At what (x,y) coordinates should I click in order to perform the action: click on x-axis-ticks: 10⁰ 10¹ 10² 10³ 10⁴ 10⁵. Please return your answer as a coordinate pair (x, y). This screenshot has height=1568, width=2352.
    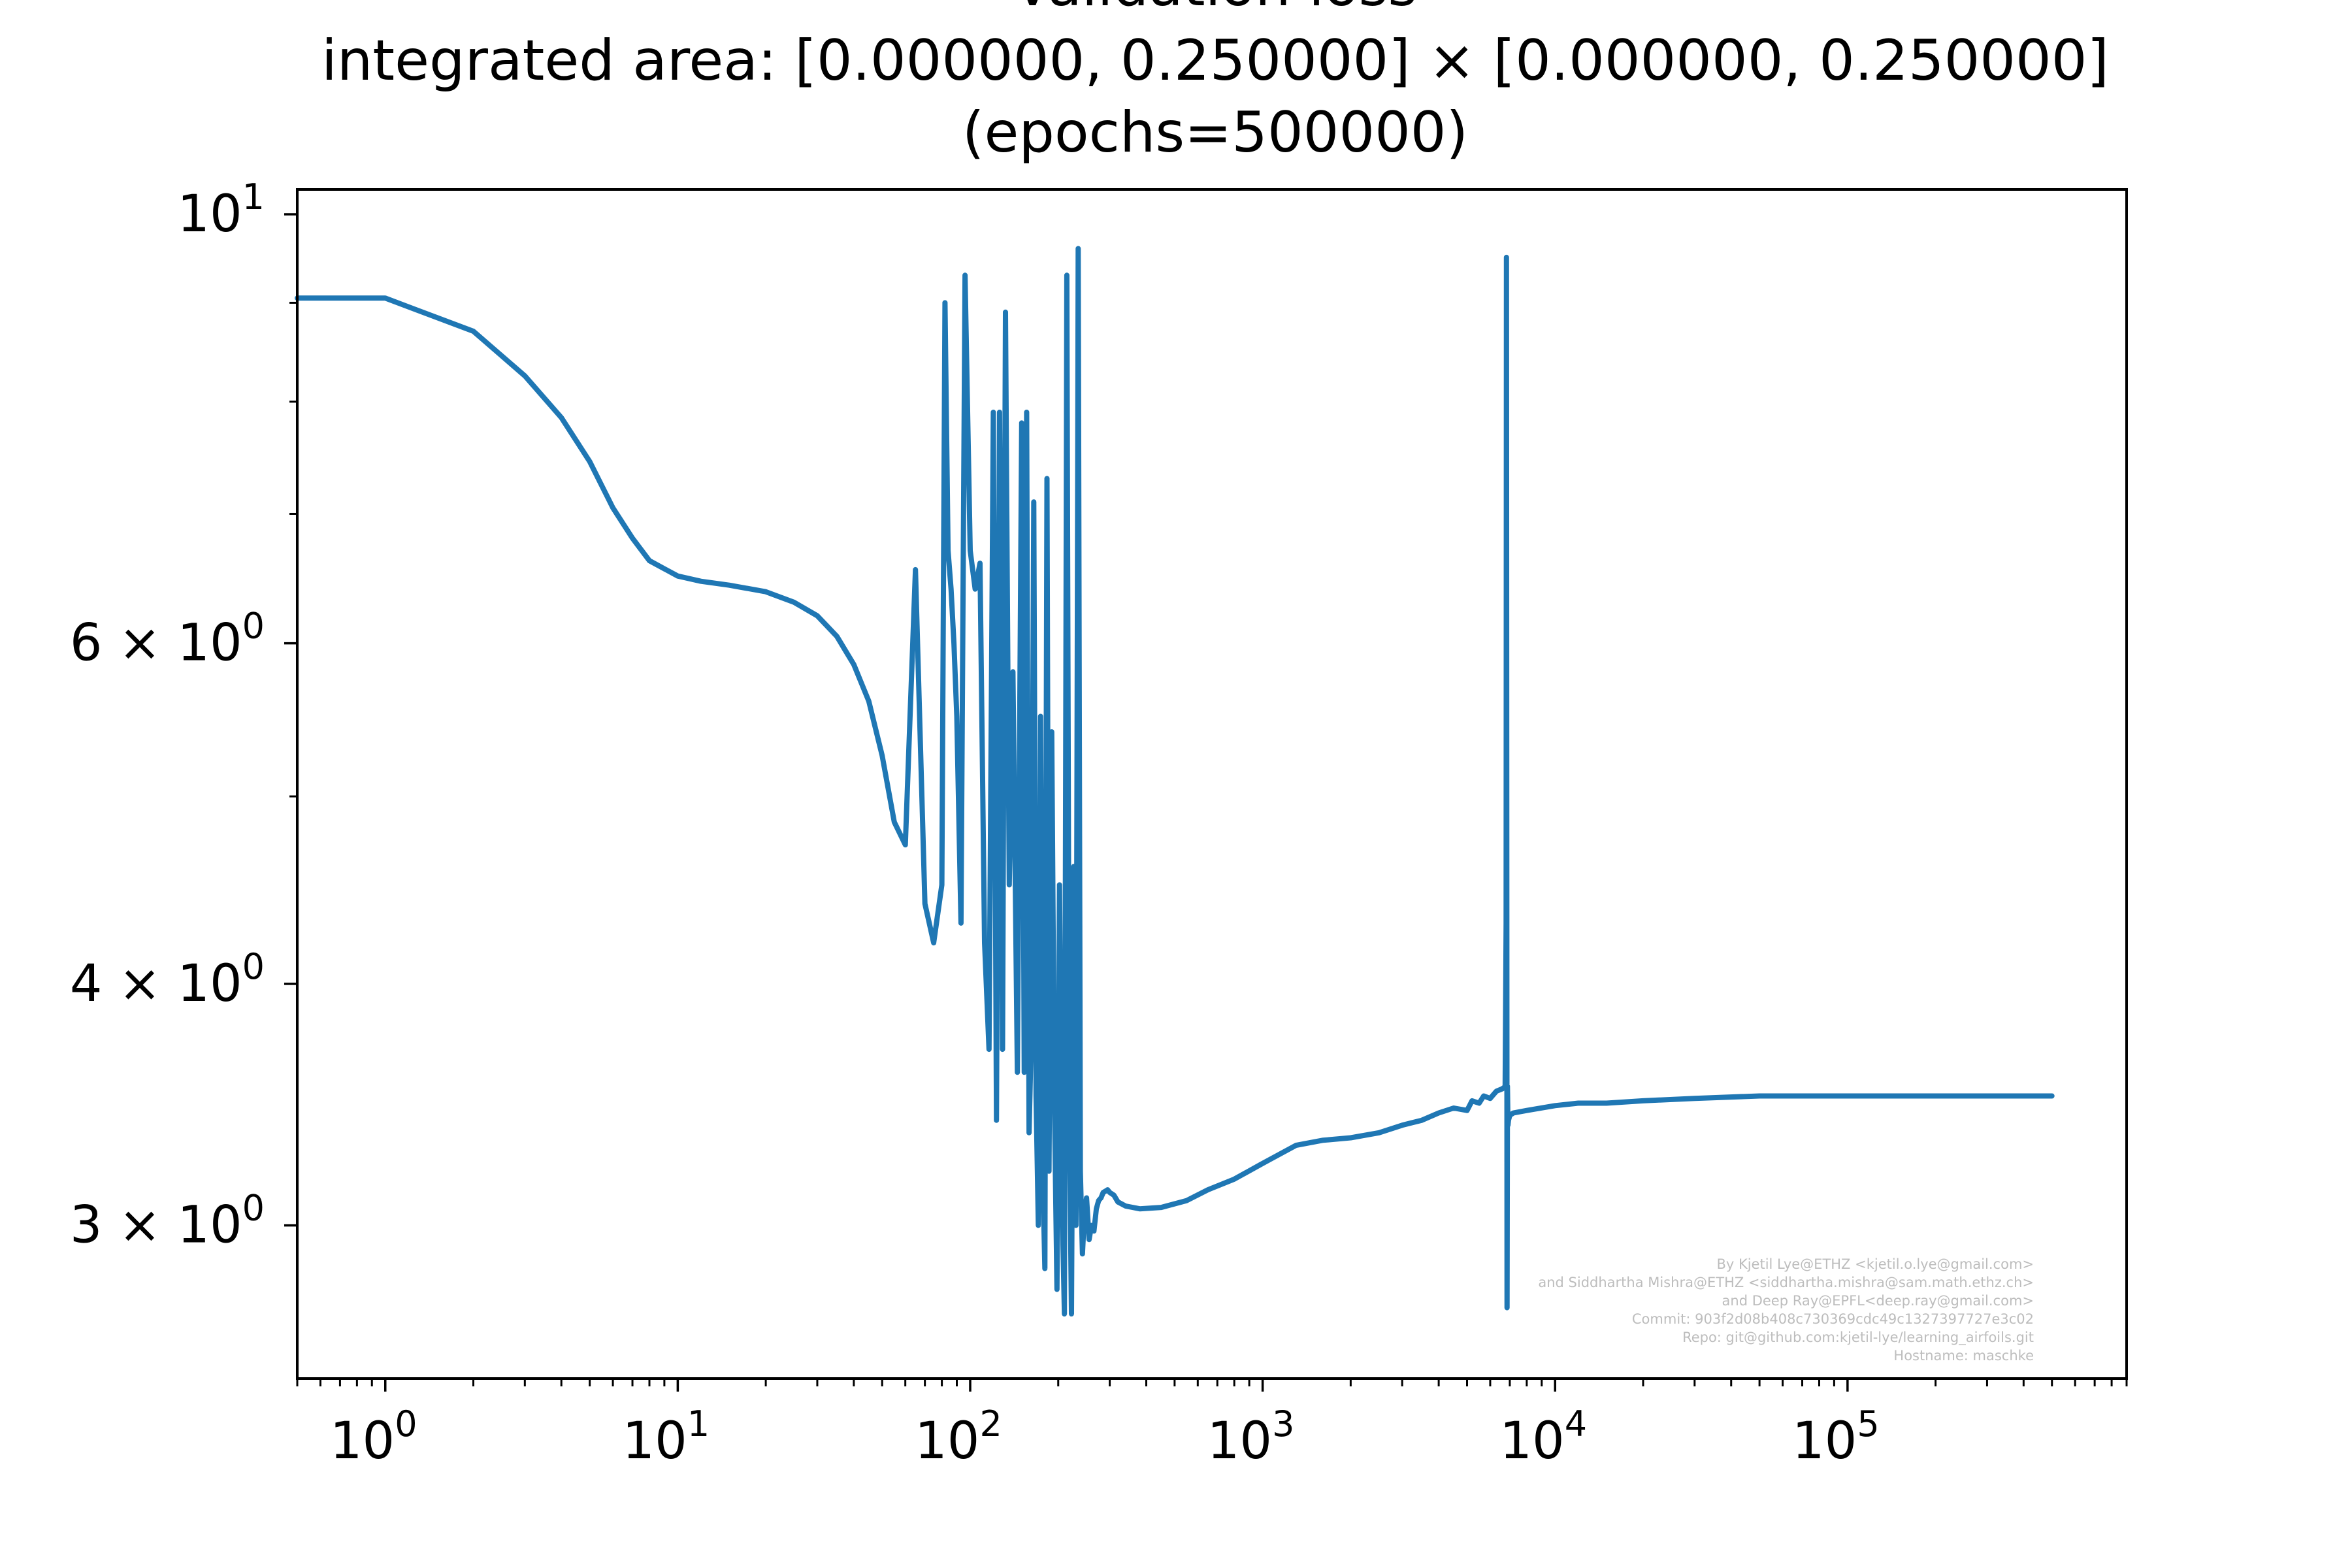
    Looking at the image, I should click on (1212, 1425).